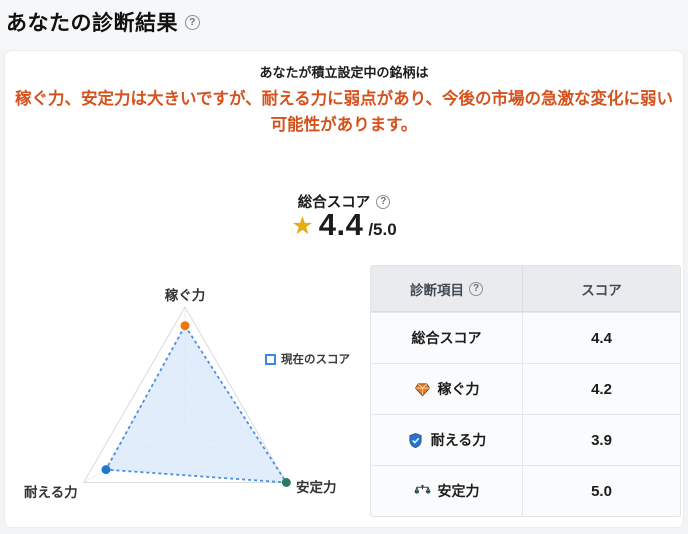 This screenshot has height=534, width=688. I want to click on diamond-icon, so click(422, 389).